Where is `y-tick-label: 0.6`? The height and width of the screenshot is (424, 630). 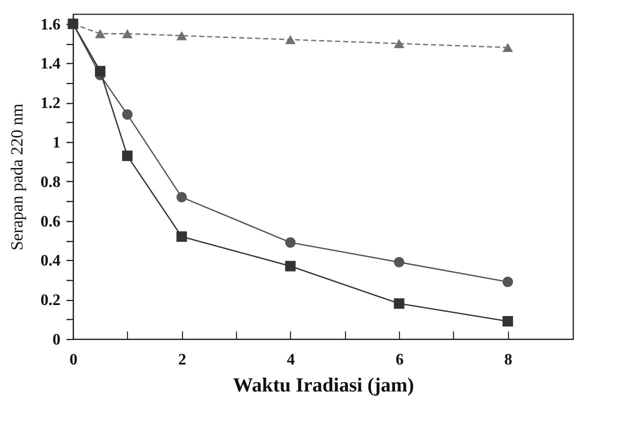 y-tick-label: 0.6 is located at coordinates (50, 221).